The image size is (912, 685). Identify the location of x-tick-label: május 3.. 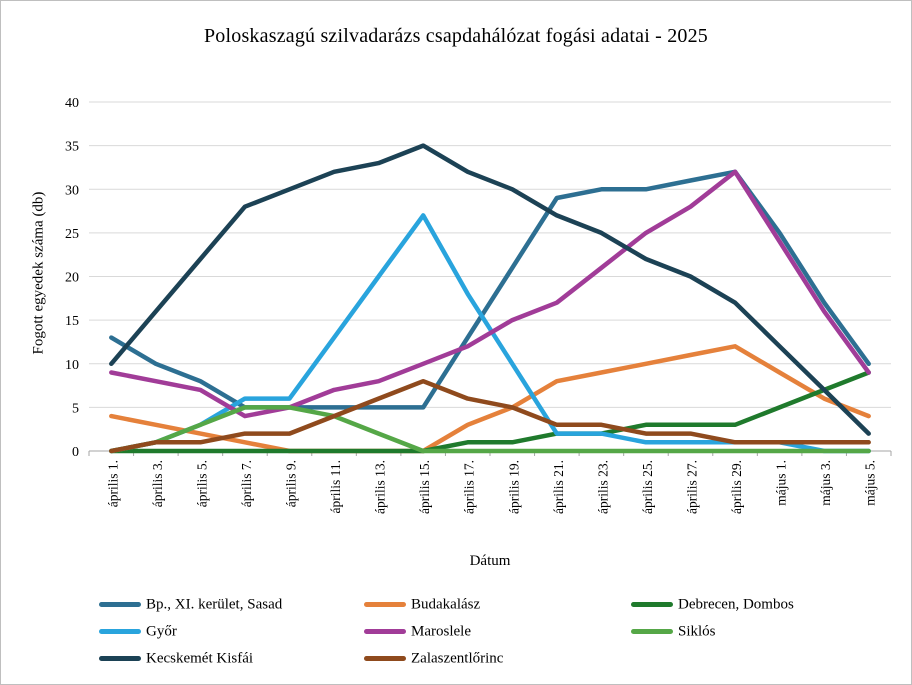
(825, 483).